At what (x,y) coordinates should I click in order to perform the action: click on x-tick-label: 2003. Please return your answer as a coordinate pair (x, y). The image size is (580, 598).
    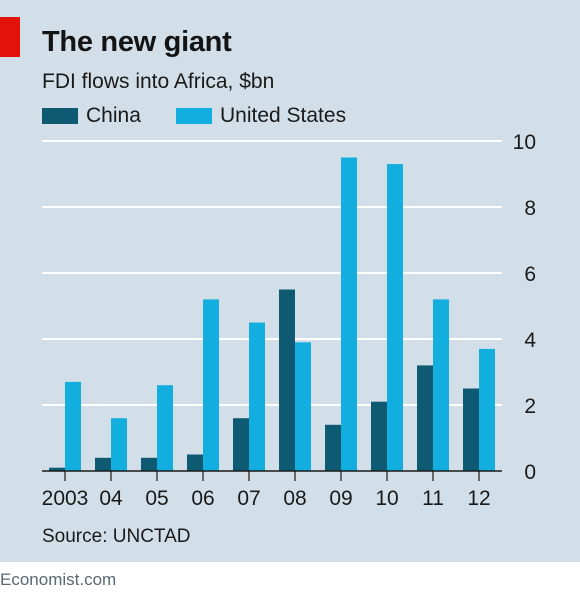
    Looking at the image, I should click on (65, 498).